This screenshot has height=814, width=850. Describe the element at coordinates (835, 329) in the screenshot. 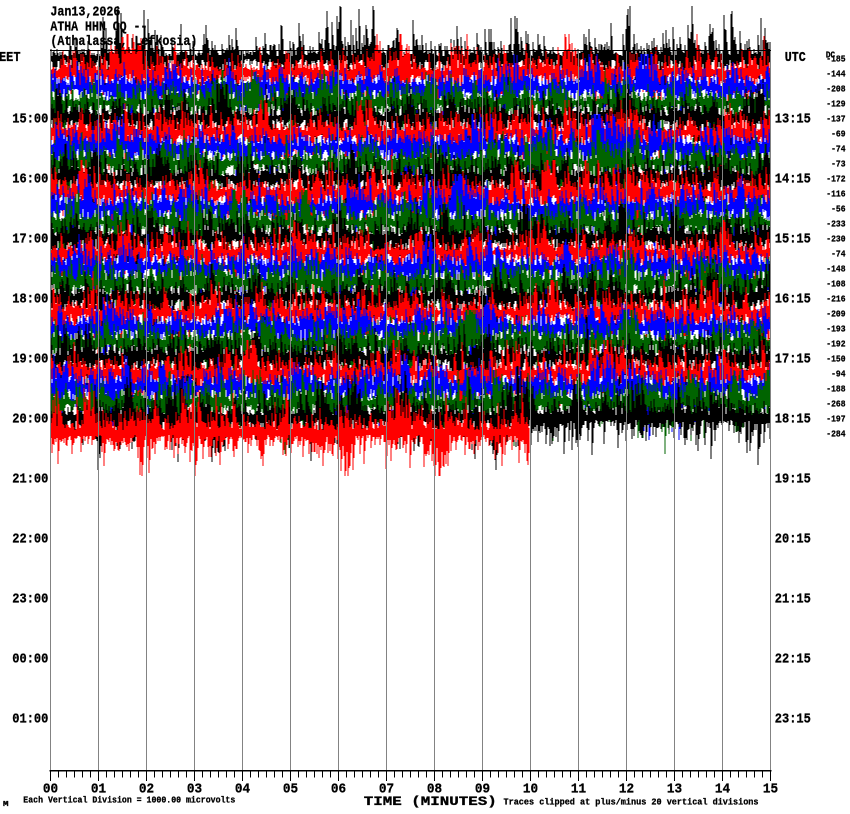

I see `svg-text: -193` at that location.